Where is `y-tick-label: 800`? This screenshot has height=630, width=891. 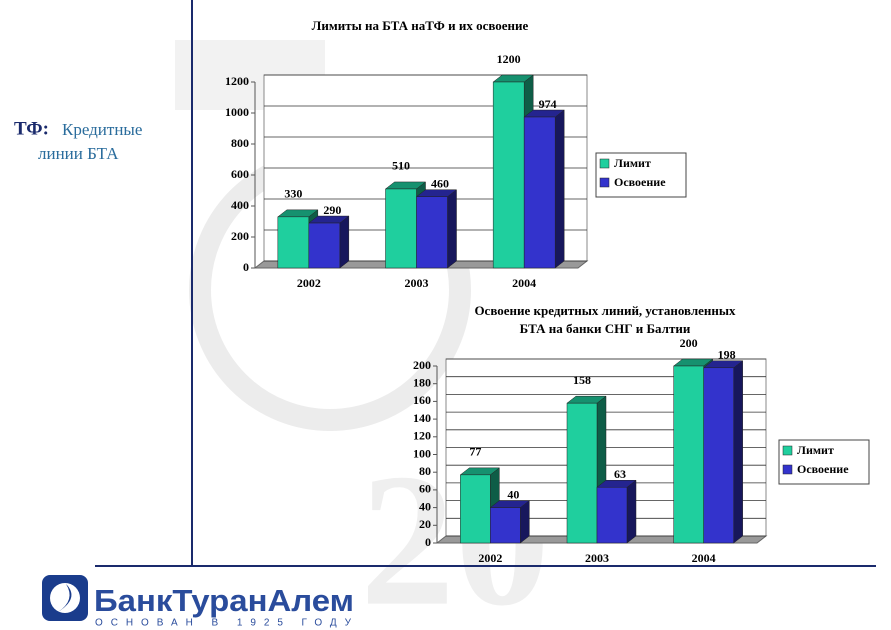
y-tick-label: 800 is located at coordinates (240, 143).